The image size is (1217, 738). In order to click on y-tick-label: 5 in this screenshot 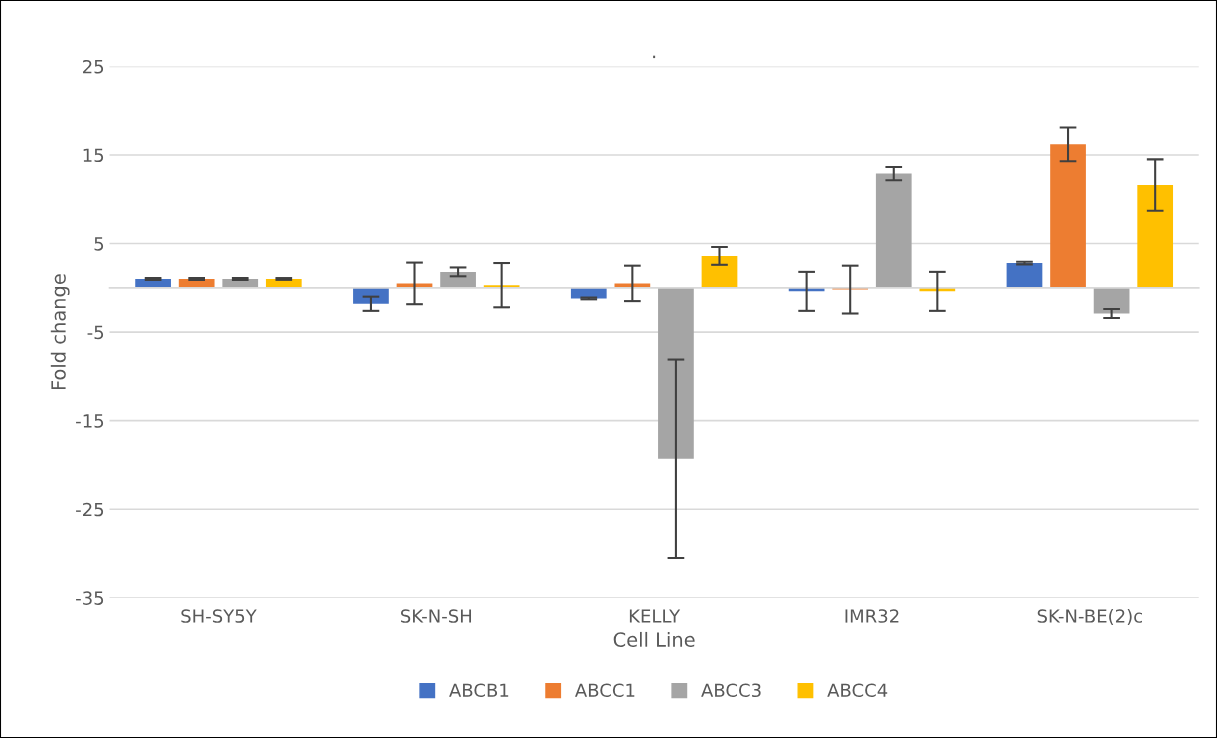, I will do `click(99, 244)`.